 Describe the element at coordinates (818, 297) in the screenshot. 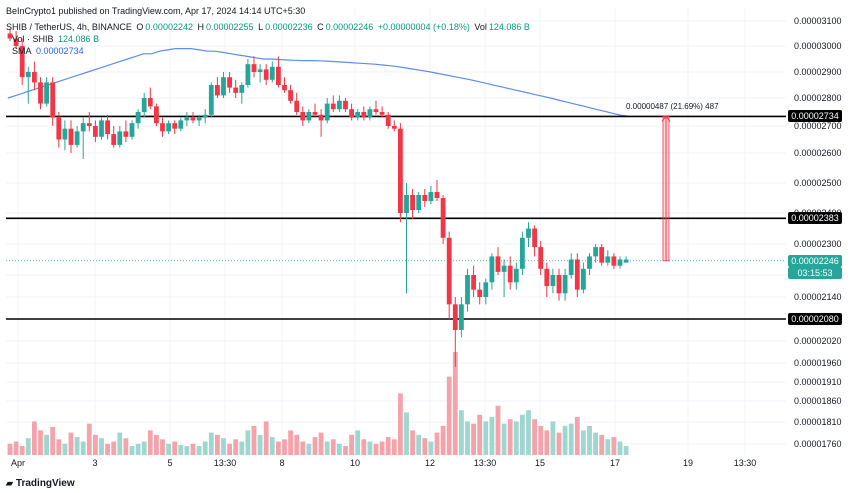

I see `price-tick-label: 0.00002140` at that location.